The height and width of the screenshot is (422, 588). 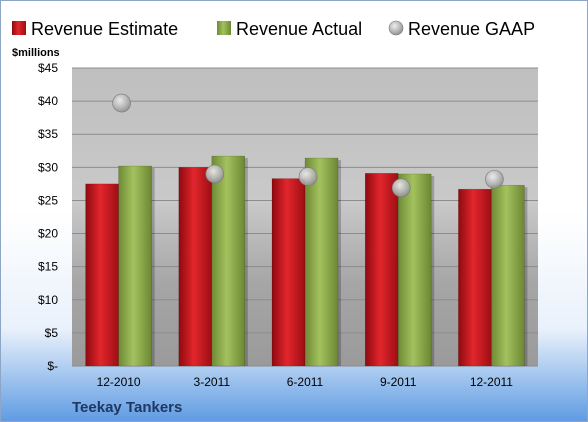 What do you see at coordinates (48, 267) in the screenshot?
I see `y-tick-label: $15` at bounding box center [48, 267].